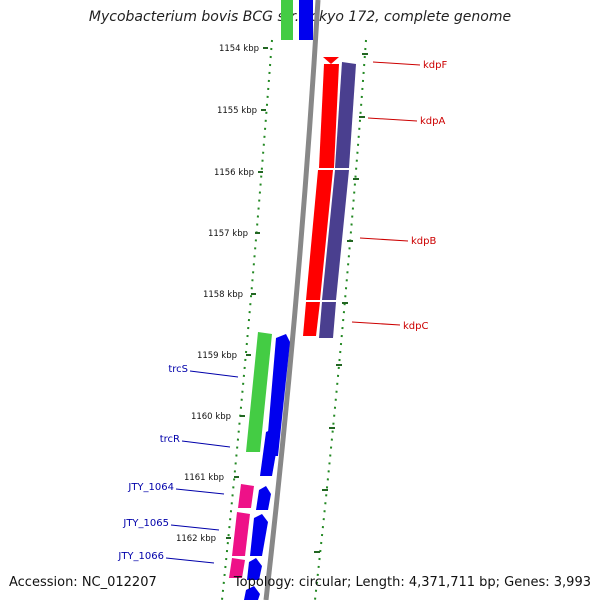 The image size is (600, 600). I want to click on kdpA-label: kdpA, so click(432, 121).